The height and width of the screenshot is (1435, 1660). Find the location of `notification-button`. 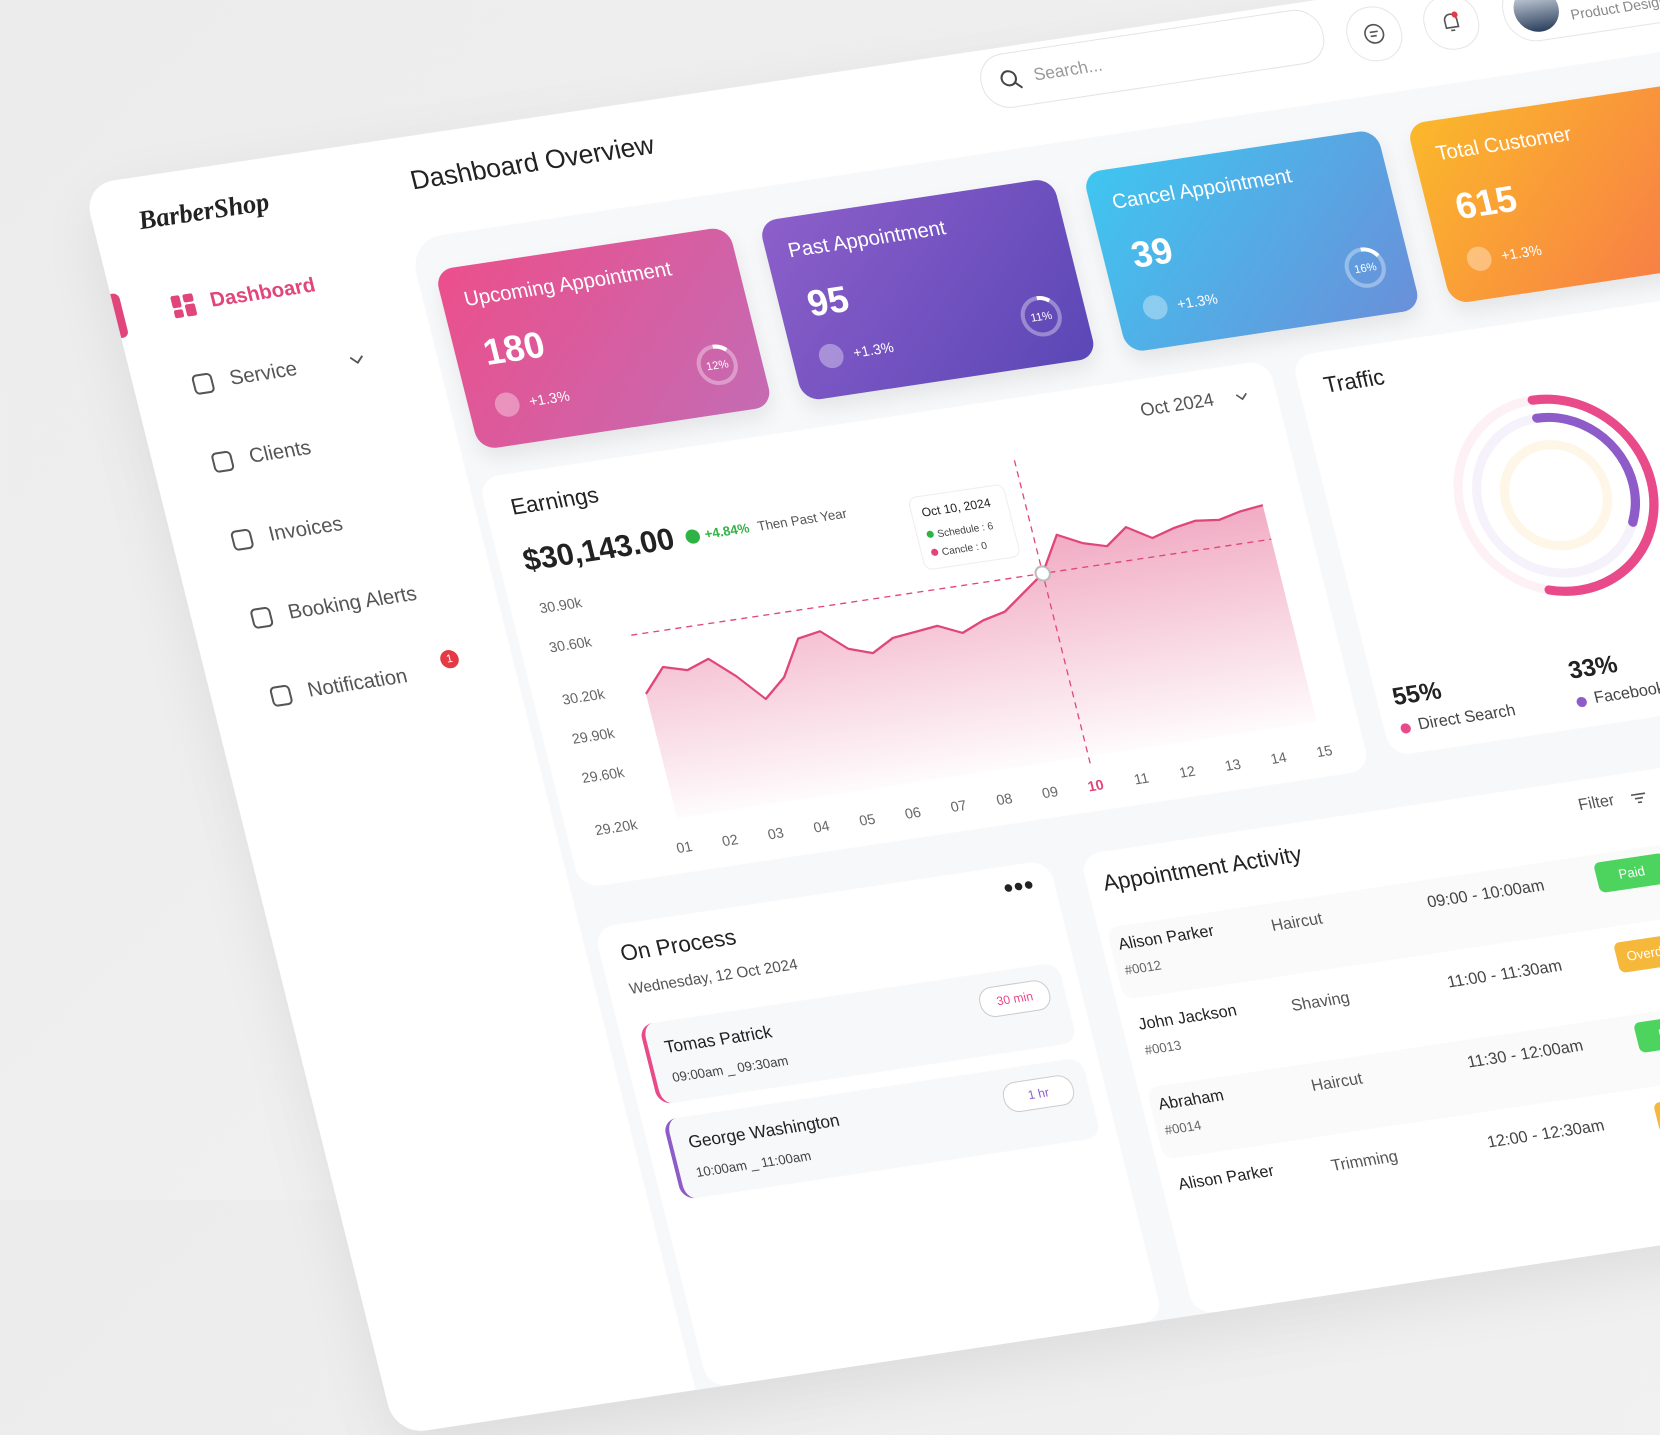

notification-button is located at coordinates (1452, 26).